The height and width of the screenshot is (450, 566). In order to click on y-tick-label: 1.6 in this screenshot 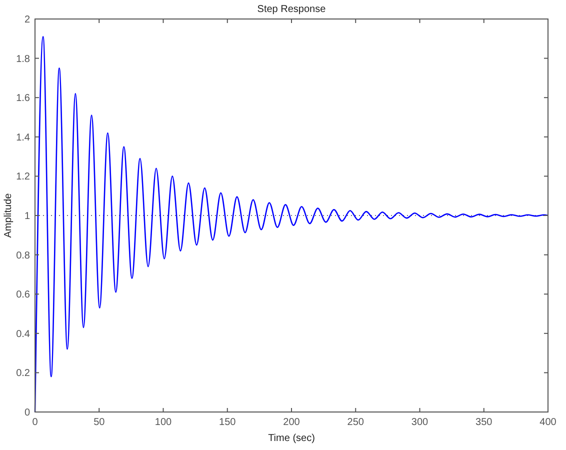, I will do `click(23, 98)`.